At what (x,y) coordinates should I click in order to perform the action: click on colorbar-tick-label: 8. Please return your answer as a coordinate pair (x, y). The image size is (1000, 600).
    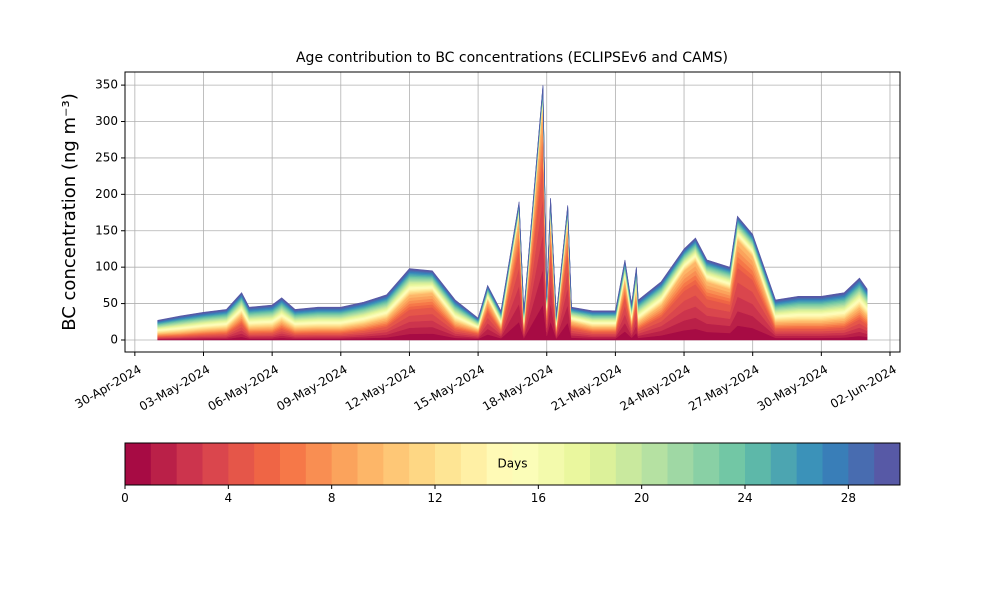
    Looking at the image, I should click on (332, 498).